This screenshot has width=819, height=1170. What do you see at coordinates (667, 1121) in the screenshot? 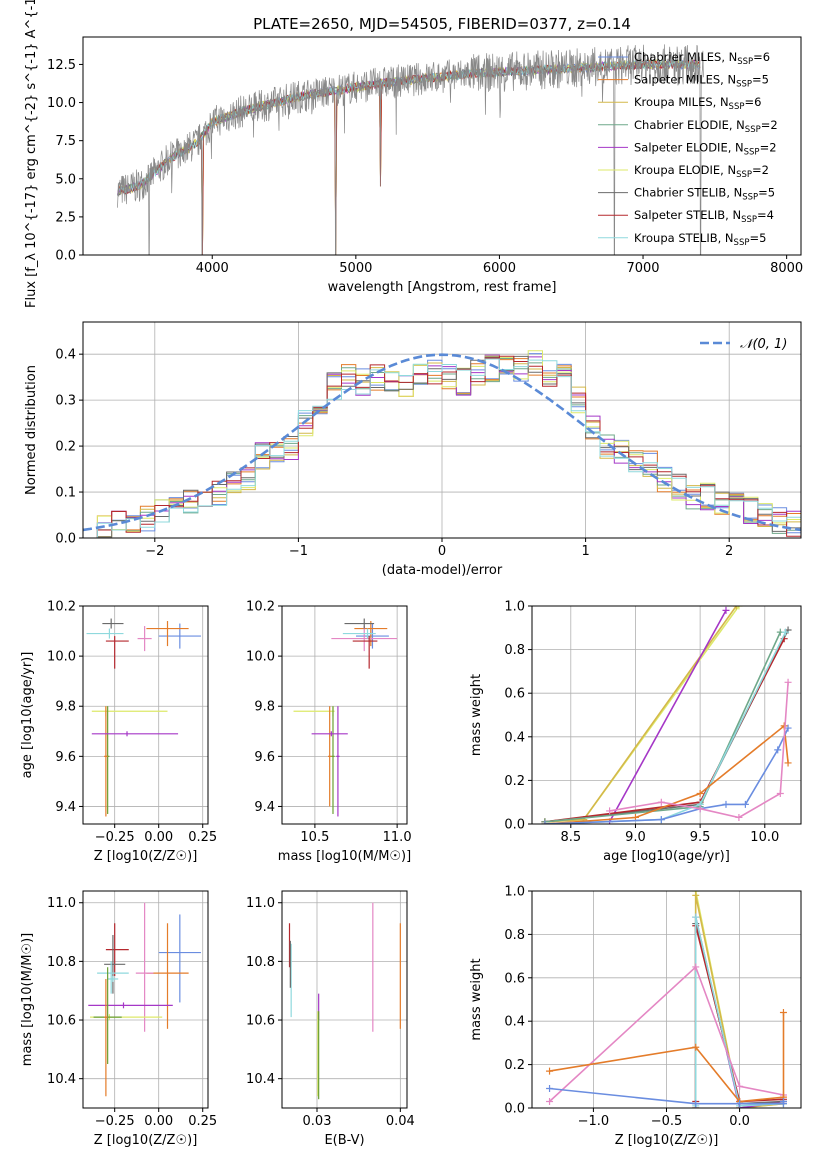
I see `x-tick-label: −0.5` at bounding box center [667, 1121].